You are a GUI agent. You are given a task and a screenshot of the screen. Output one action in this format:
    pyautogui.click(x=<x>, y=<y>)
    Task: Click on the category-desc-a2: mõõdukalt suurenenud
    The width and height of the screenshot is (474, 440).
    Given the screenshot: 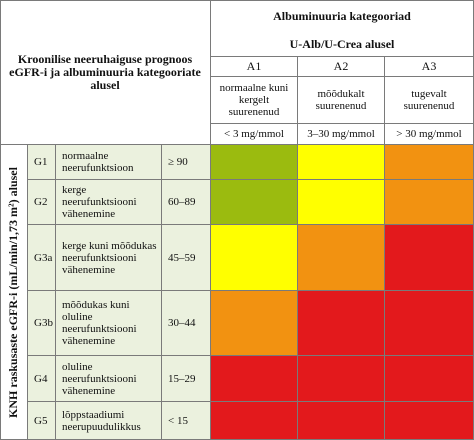 What is the action you would take?
    pyautogui.click(x=341, y=100)
    